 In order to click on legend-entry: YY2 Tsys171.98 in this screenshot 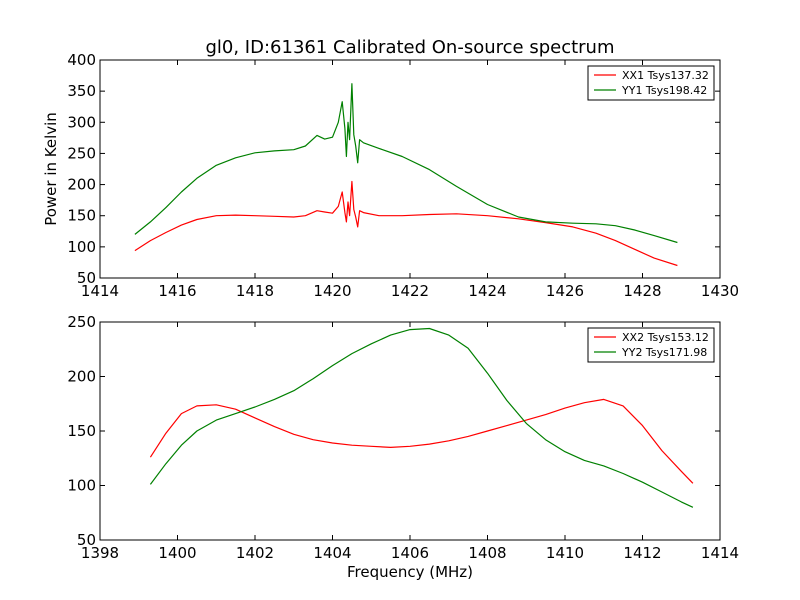, I will do `click(664, 352)`.